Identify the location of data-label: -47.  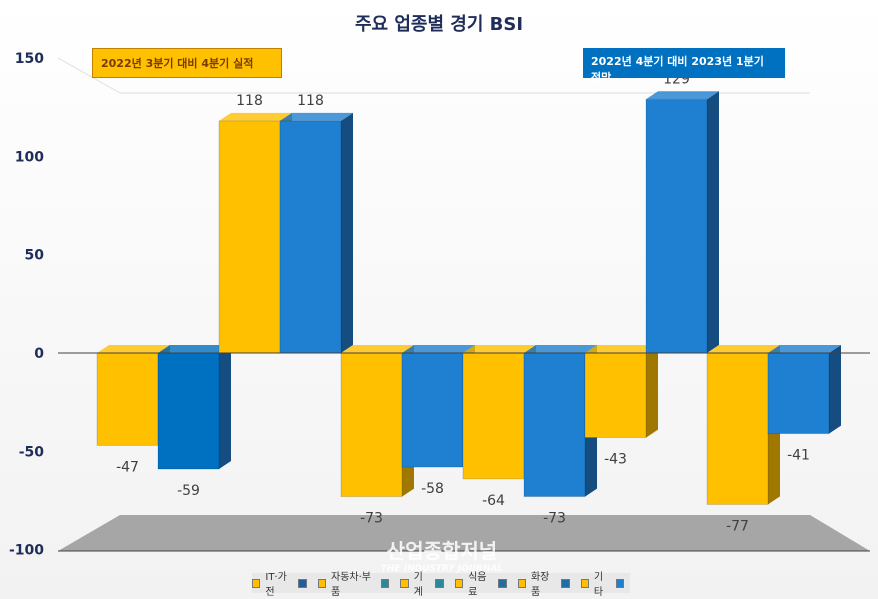
(127, 467).